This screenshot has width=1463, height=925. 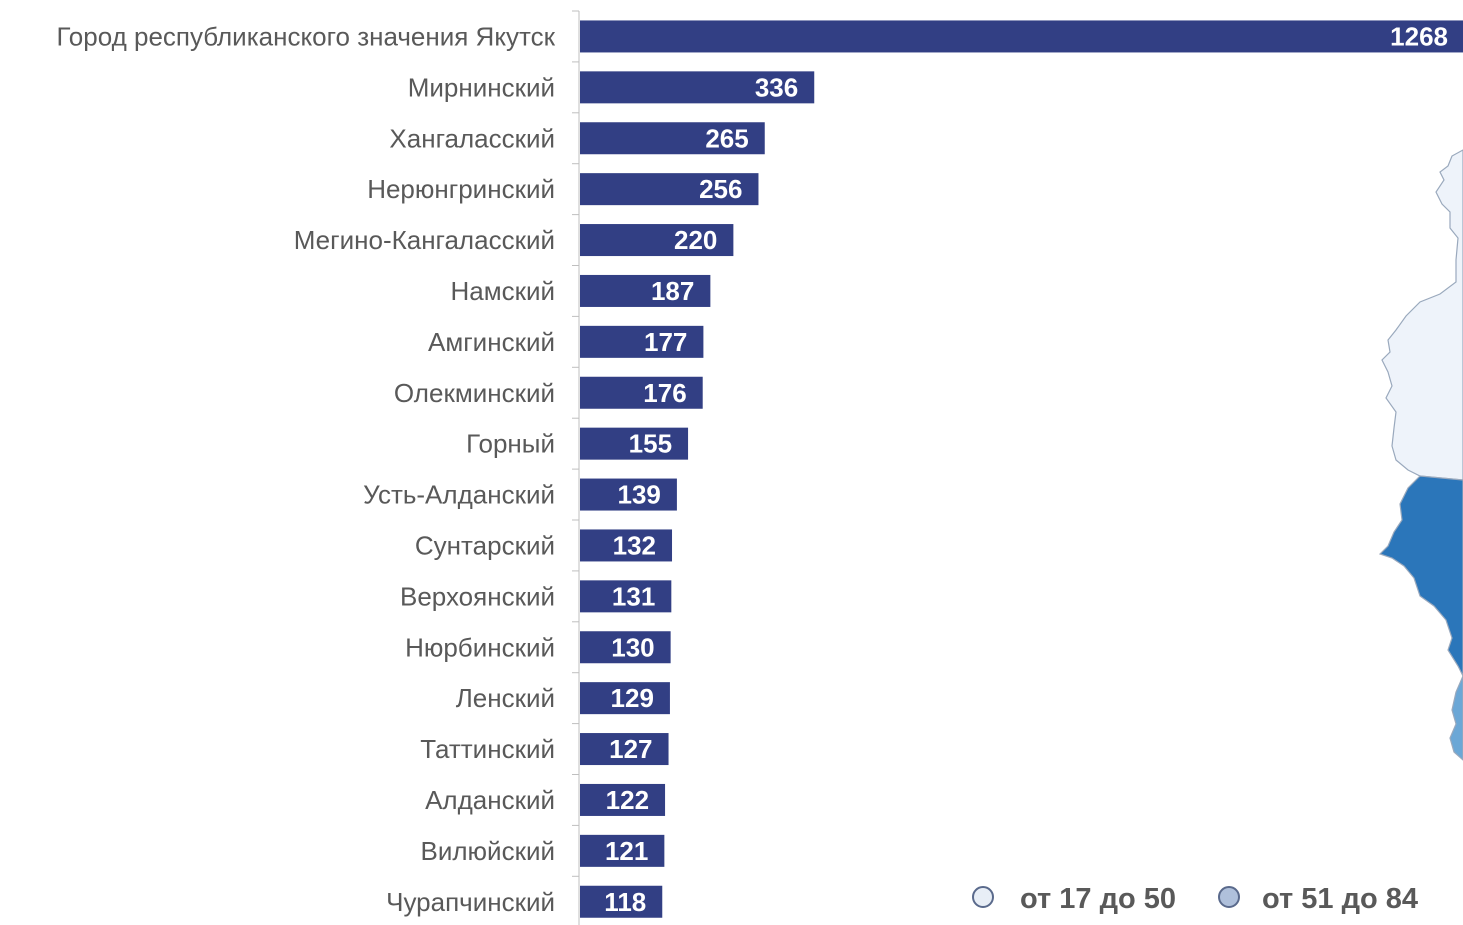 What do you see at coordinates (1422, 315) in the screenshot?
I see `map-region-light` at bounding box center [1422, 315].